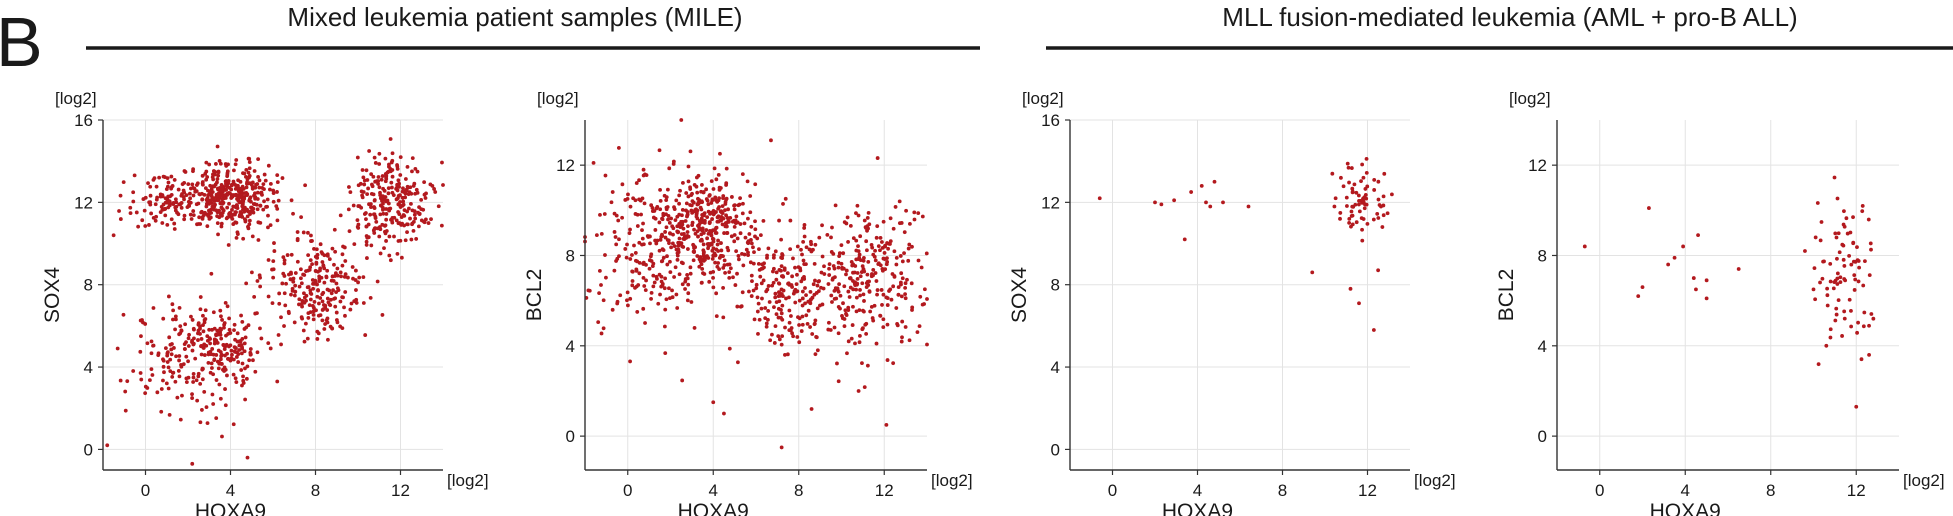  I want to click on y-tick-label: 8, so click(1542, 255).